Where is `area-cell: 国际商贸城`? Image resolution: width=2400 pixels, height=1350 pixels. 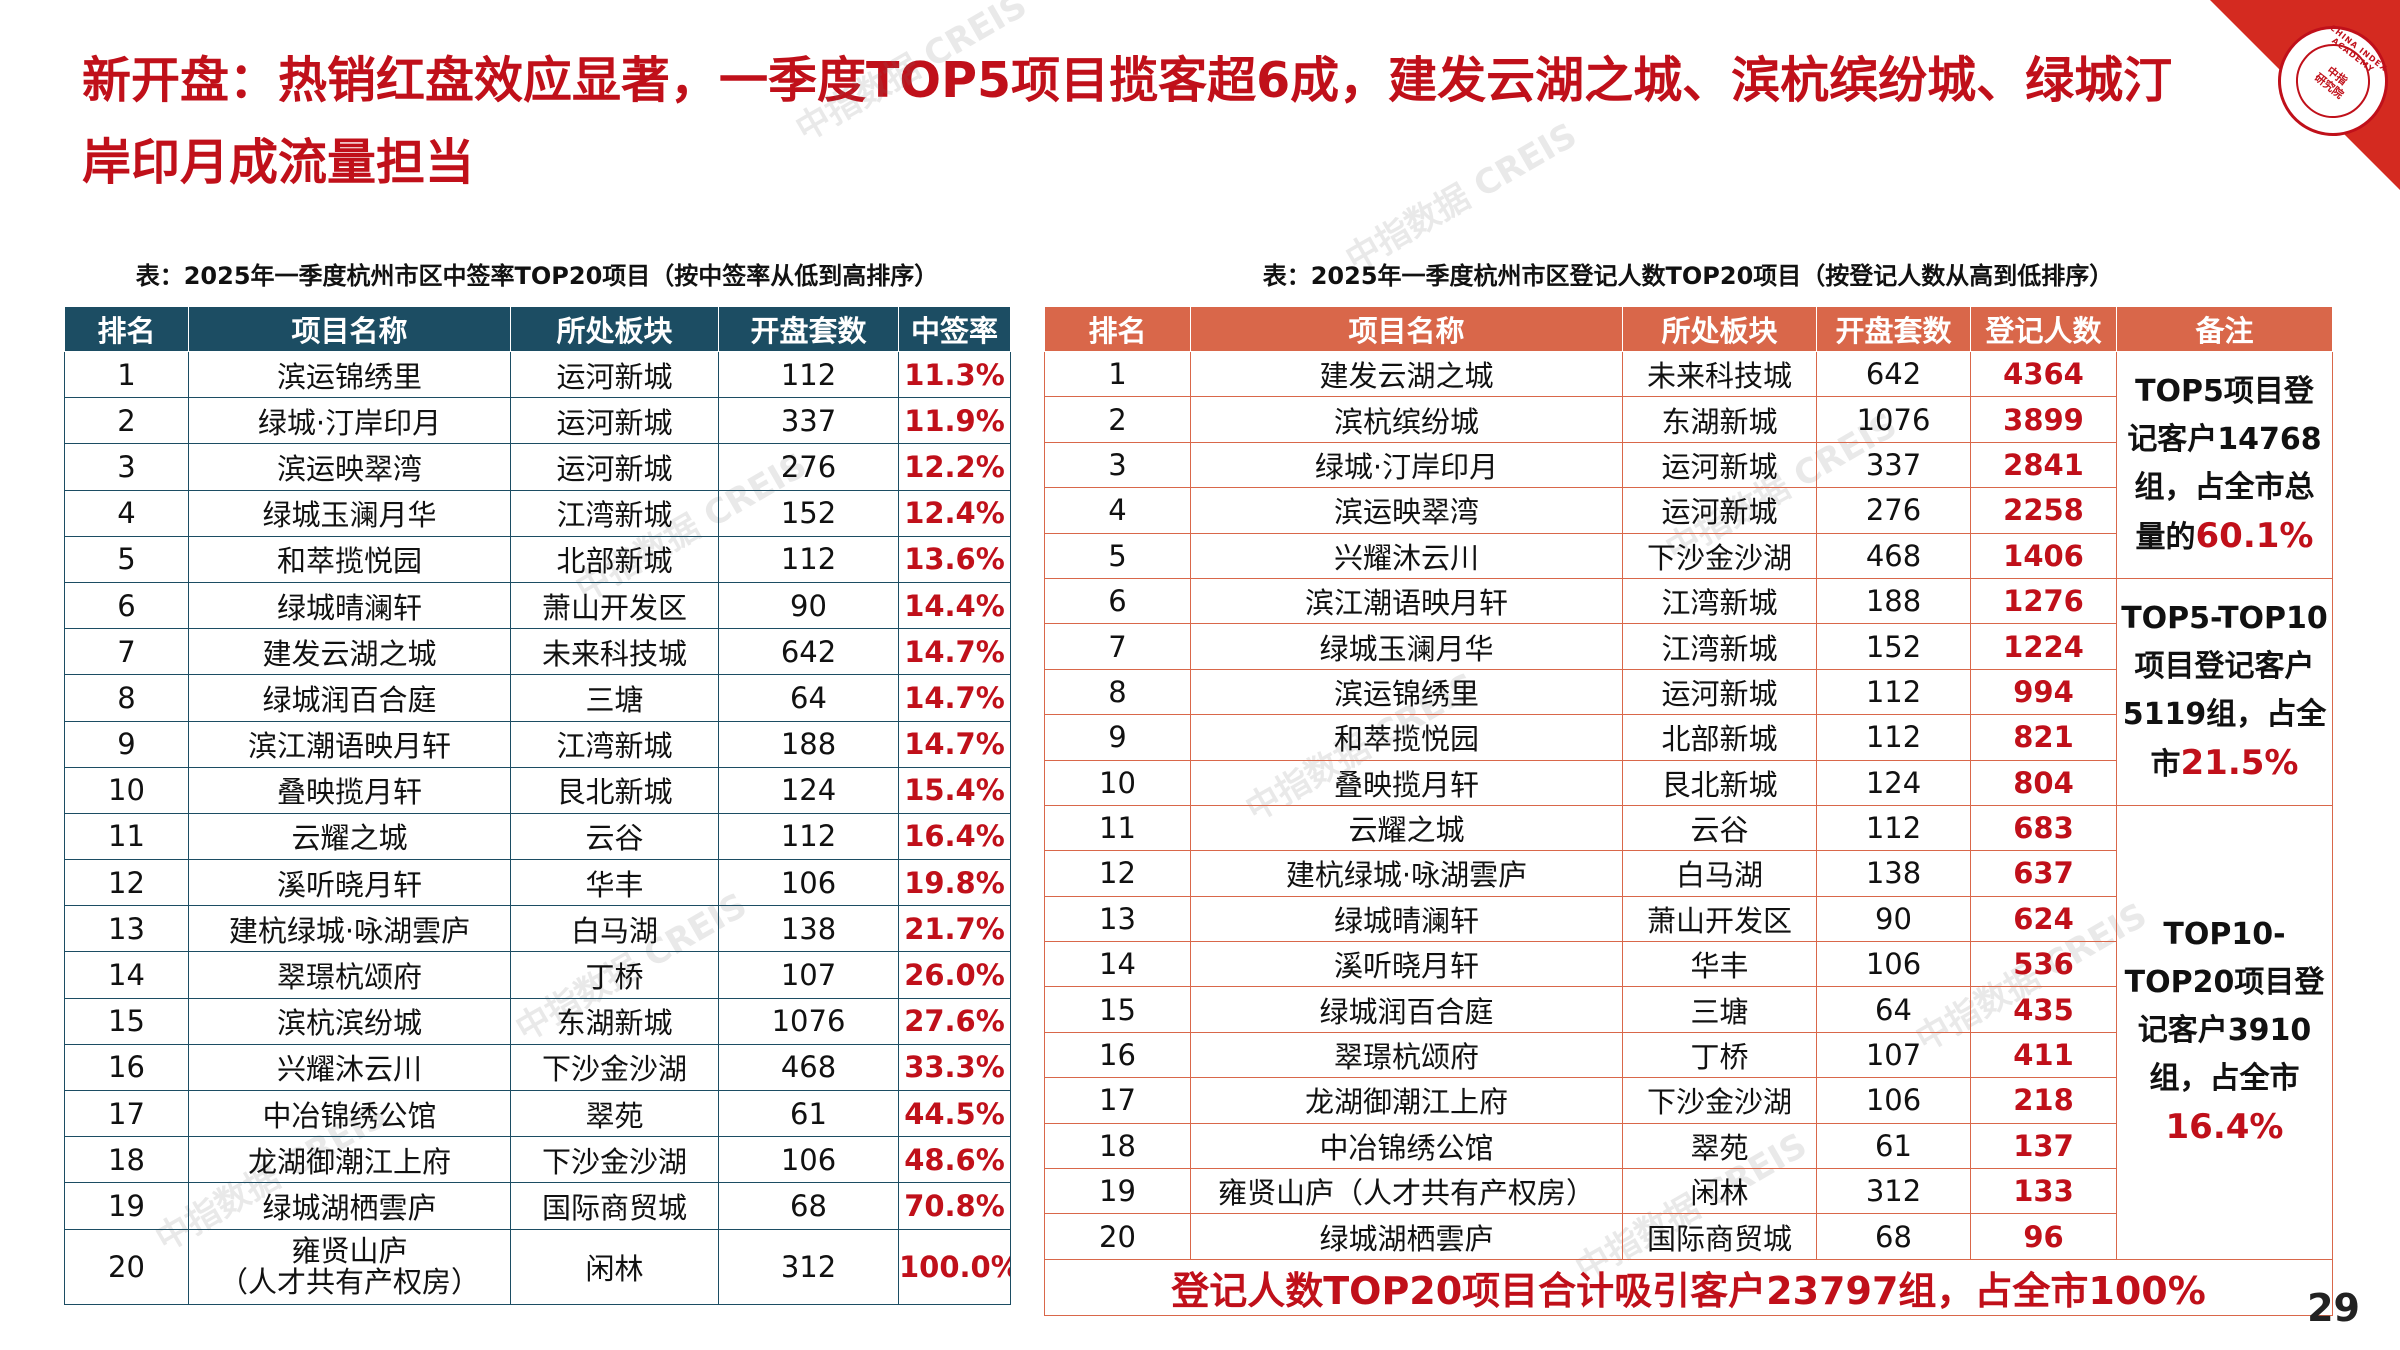 area-cell: 国际商贸城 is located at coordinates (1719, 1236).